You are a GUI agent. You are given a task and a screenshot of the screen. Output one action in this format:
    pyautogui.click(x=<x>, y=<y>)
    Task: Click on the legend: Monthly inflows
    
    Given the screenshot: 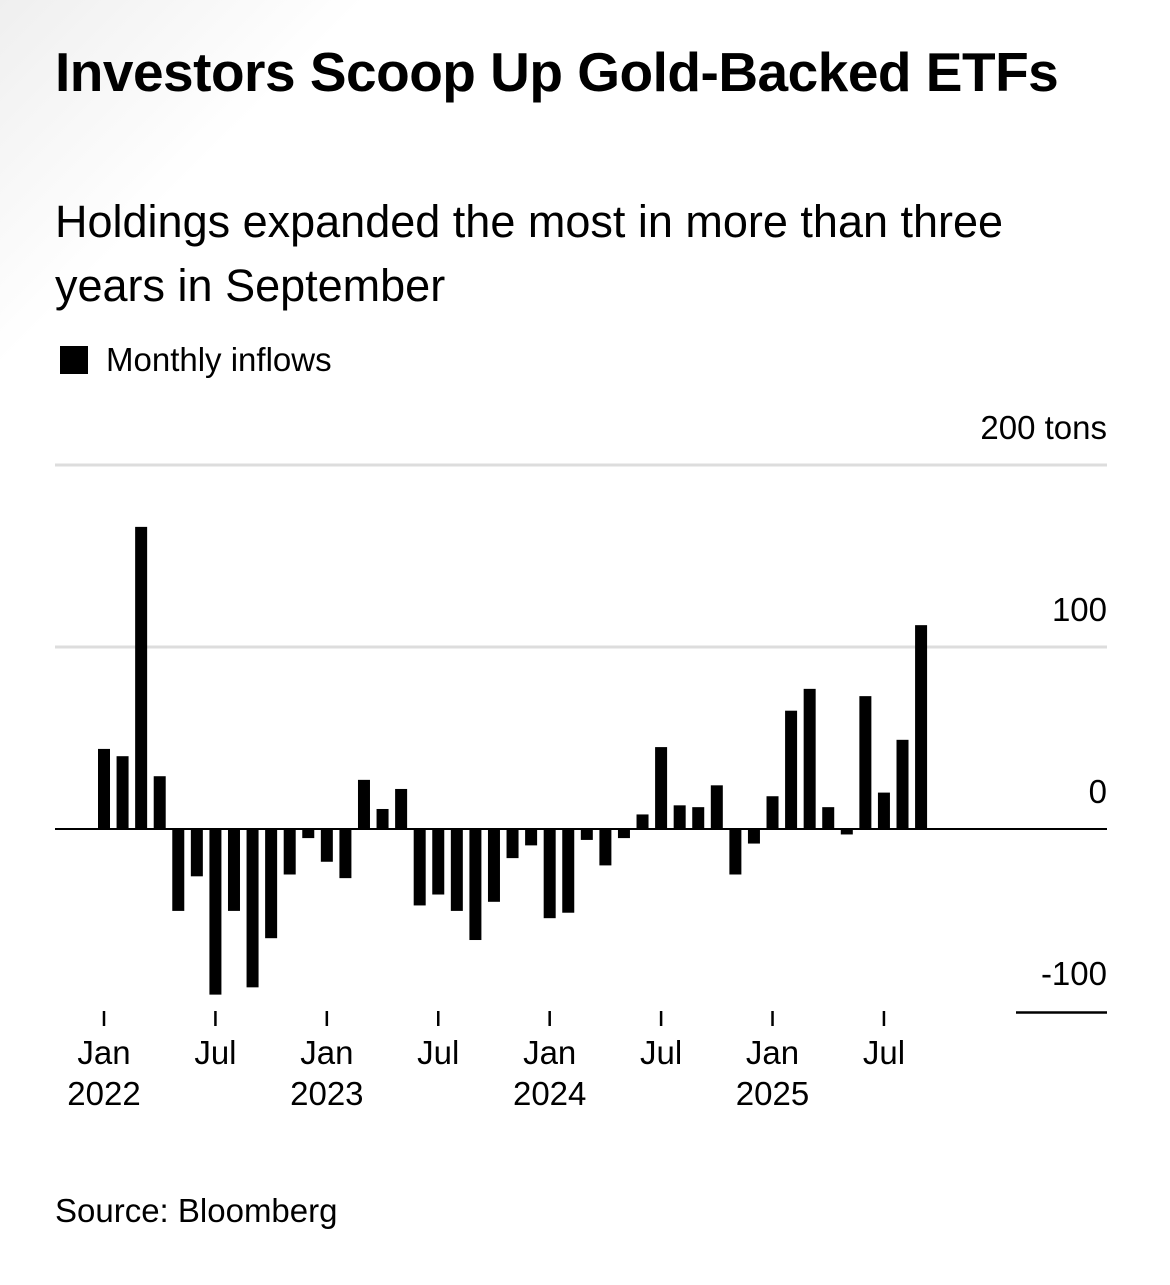 What is the action you would take?
    pyautogui.click(x=196, y=360)
    